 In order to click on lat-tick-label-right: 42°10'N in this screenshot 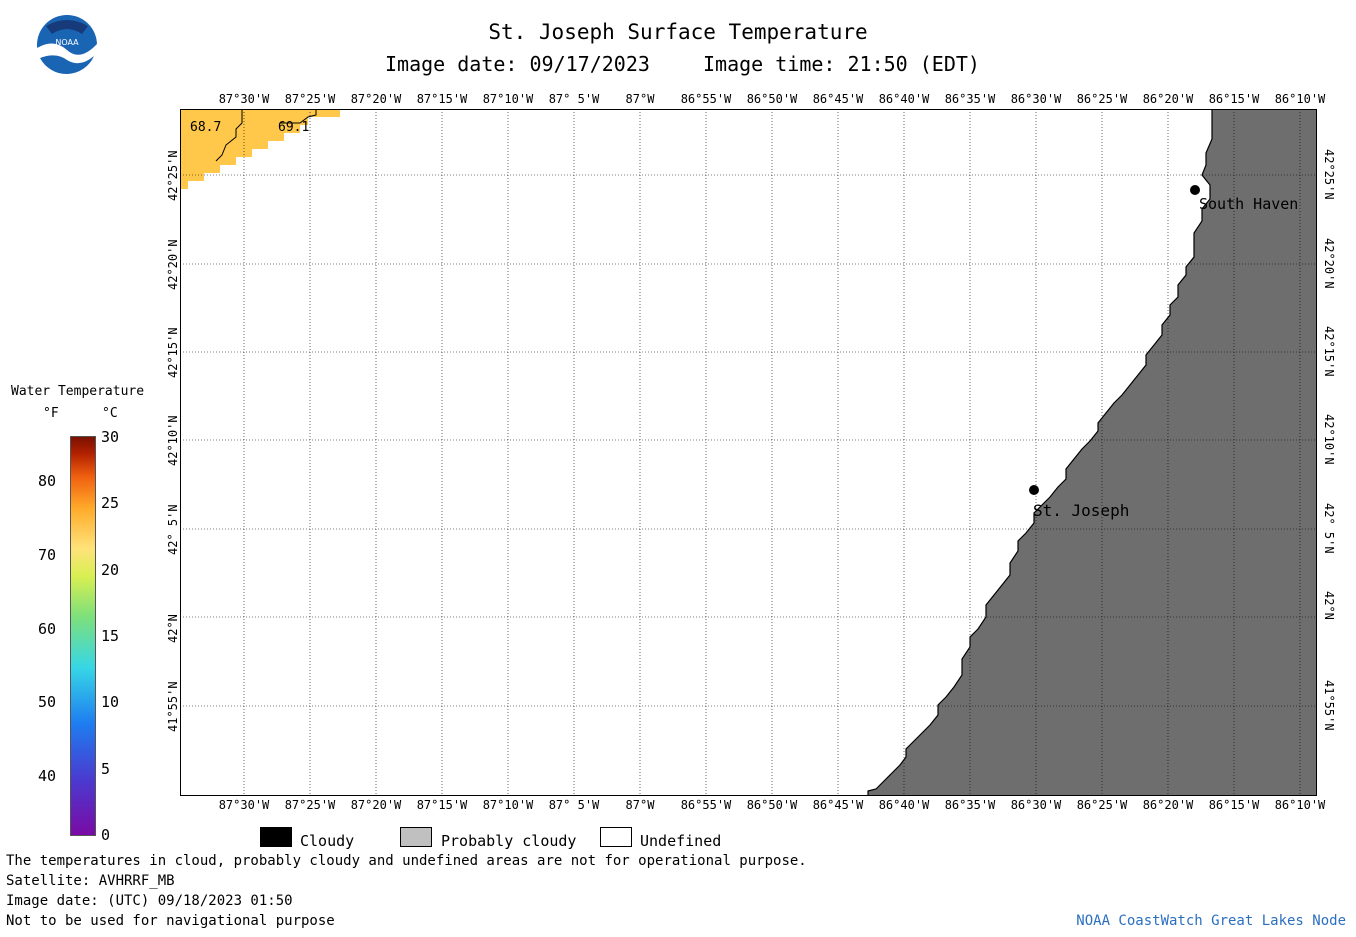, I will do `click(1329, 439)`.